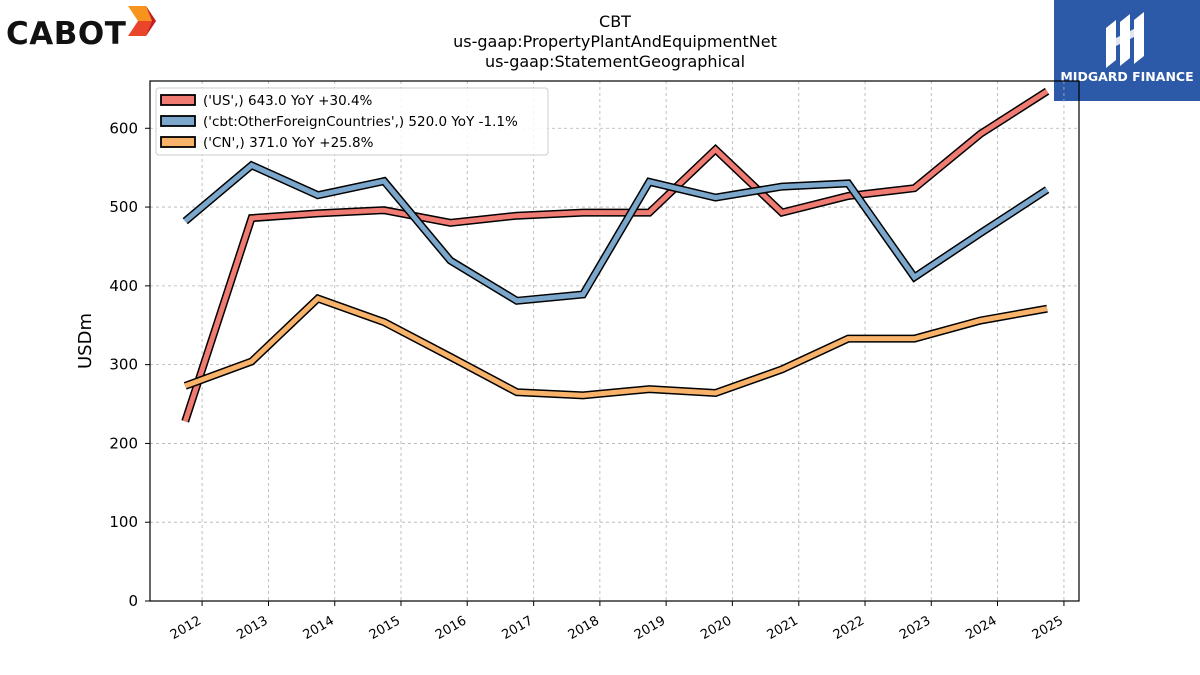 Image resolution: width=1200 pixels, height=675 pixels. What do you see at coordinates (915, 628) in the screenshot?
I see `x-tick-label: 2023` at bounding box center [915, 628].